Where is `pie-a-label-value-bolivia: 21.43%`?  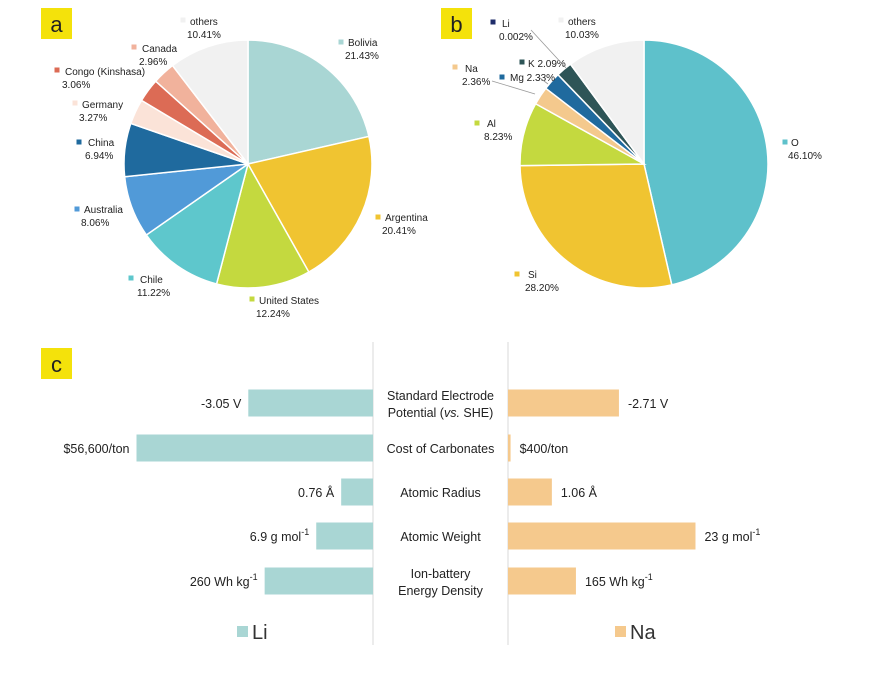
pie-a-label-value-bolivia: 21.43% is located at coordinates (362, 56).